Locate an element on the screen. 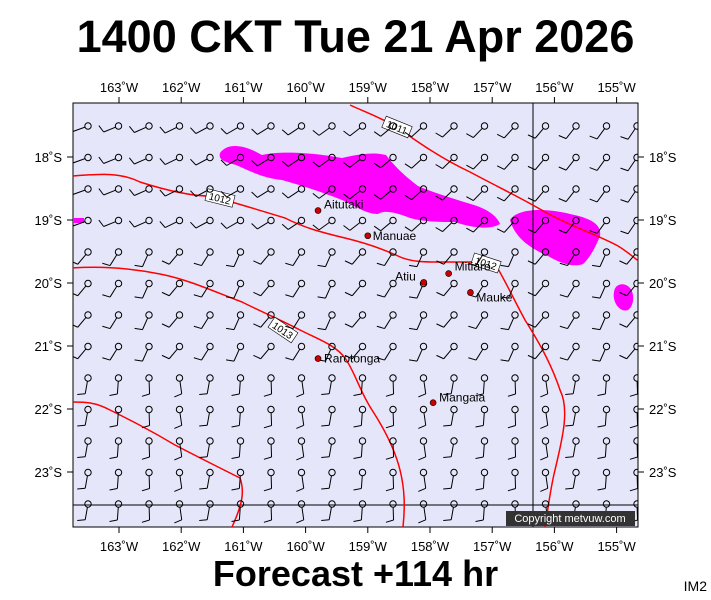 This screenshot has width=711, height=600. town-dot-icon is located at coordinates (470, 292).